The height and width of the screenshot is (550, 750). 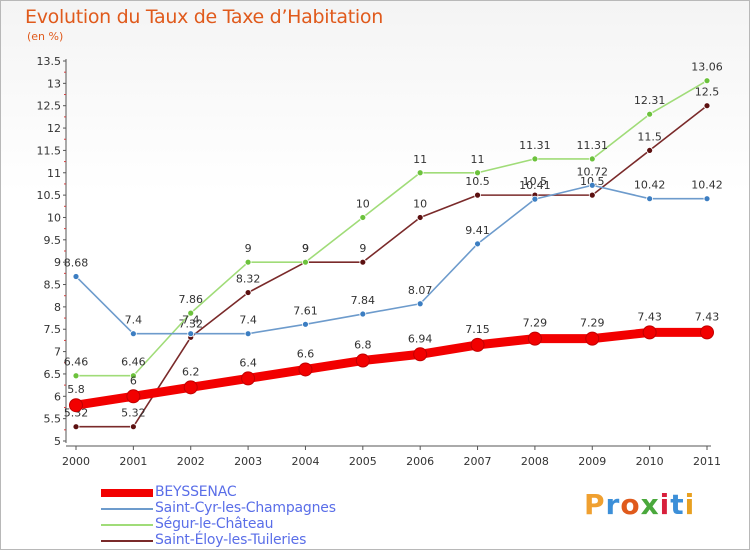 What do you see at coordinates (76, 389) in the screenshot?
I see `data-label: 5.8` at bounding box center [76, 389].